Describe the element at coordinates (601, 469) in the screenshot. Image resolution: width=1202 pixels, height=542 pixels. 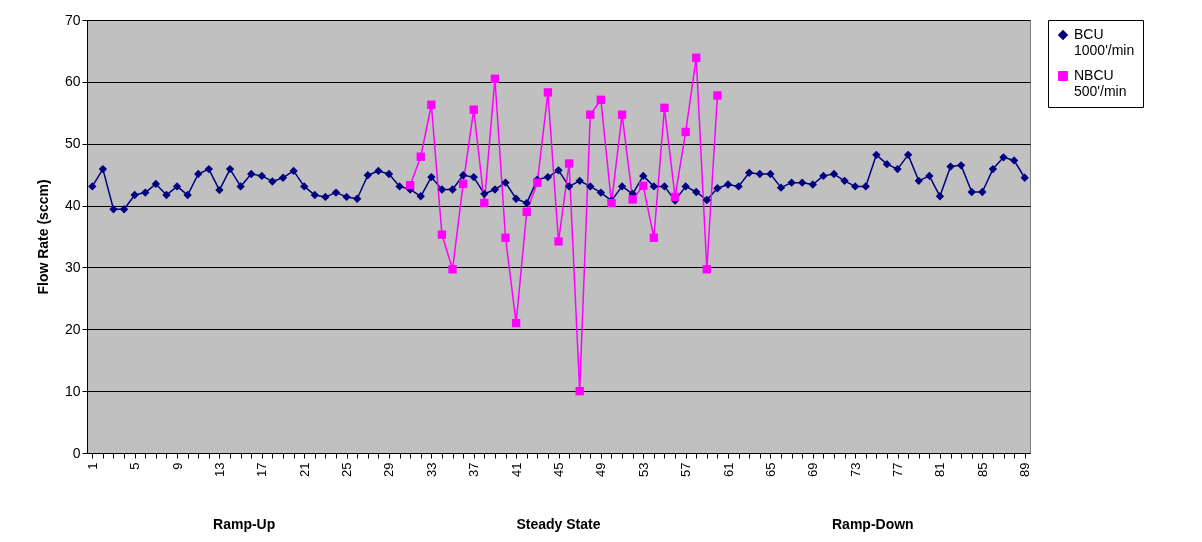
I see `x-tick-label: 49` at that location.